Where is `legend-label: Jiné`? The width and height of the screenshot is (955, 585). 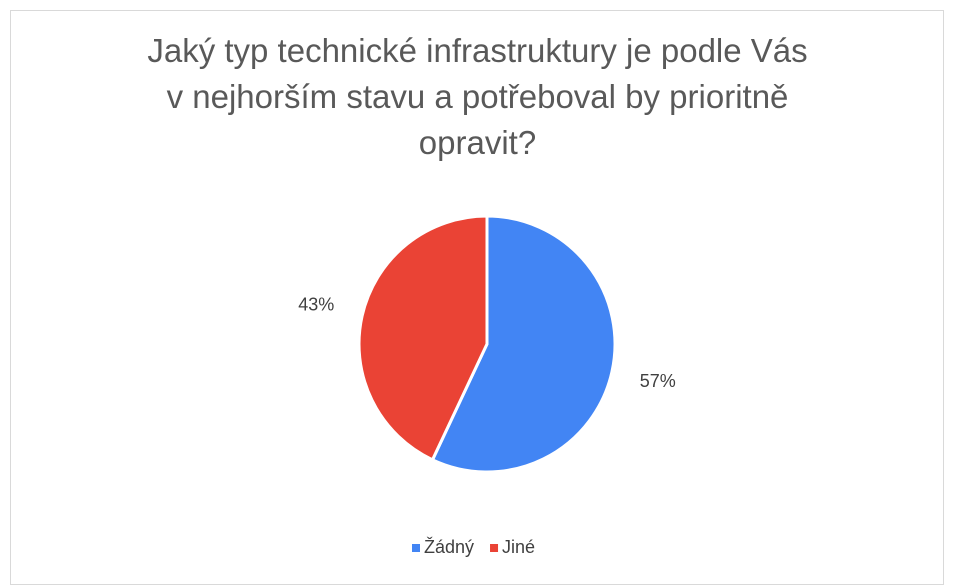 legend-label: Jiné is located at coordinates (518, 547).